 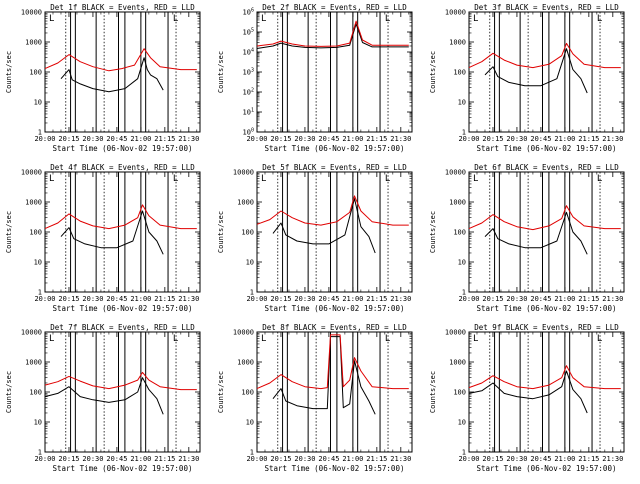 What do you see at coordinates (164, 299) in the screenshot?
I see `panel-4-xtick-label: 21:15` at bounding box center [164, 299].